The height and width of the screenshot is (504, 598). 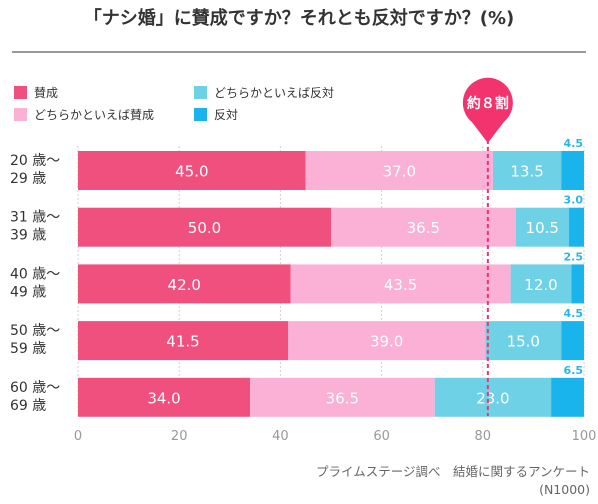 I want to click on category-label-0: 20 歳〜 29 歳, so click(x=35, y=170).